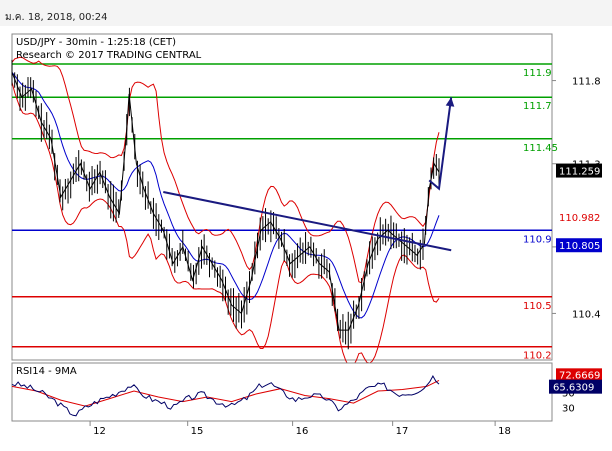 Image resolution: width=612 pixels, height=451 pixels. What do you see at coordinates (109, 55) in the screenshot?
I see `chart-subtitle: Research © 2017 TRADING CENTRAL` at bounding box center [109, 55].